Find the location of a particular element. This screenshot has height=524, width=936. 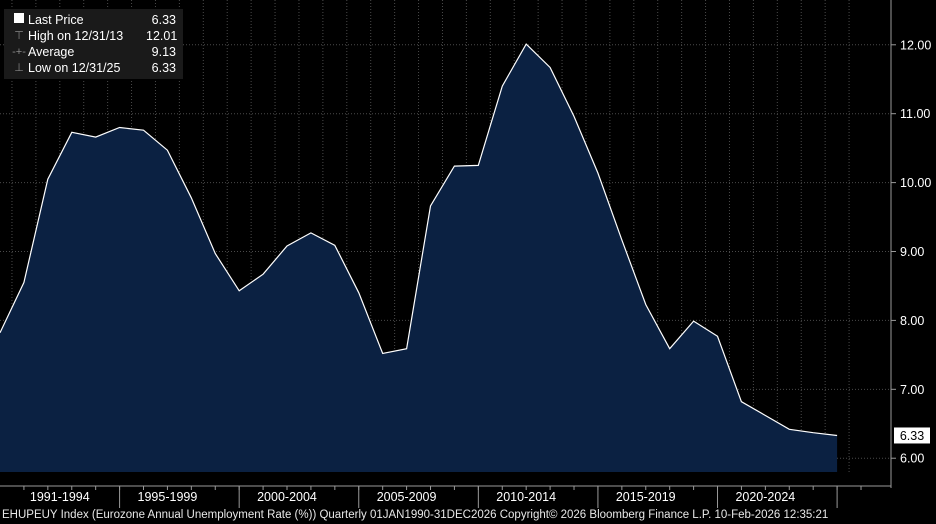

legend-item-last-price: Last Price 6.33 is located at coordinates (93, 20).